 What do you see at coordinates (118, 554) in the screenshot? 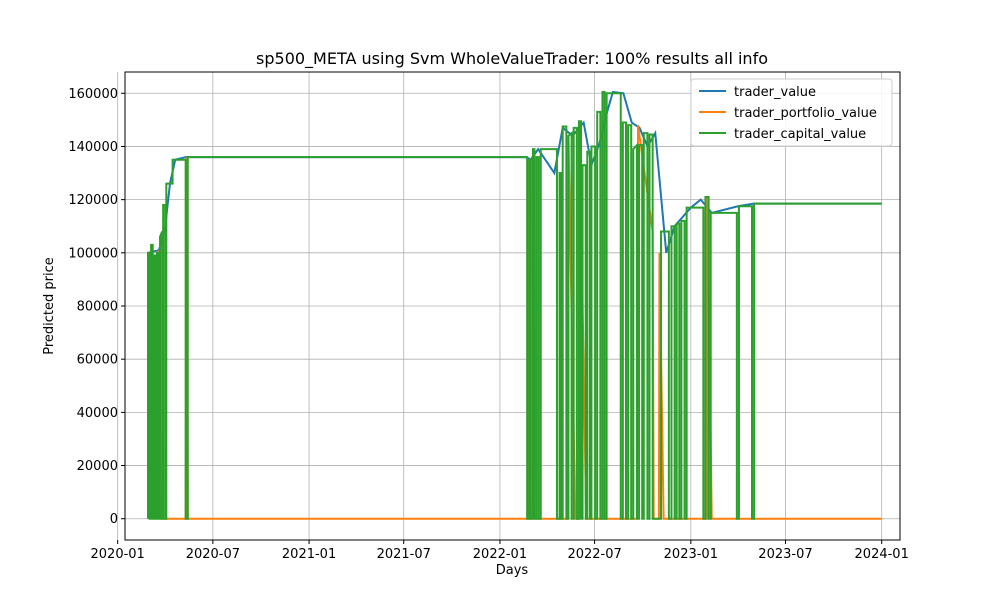
I see `x-tick-label: 2020-01` at bounding box center [118, 554].